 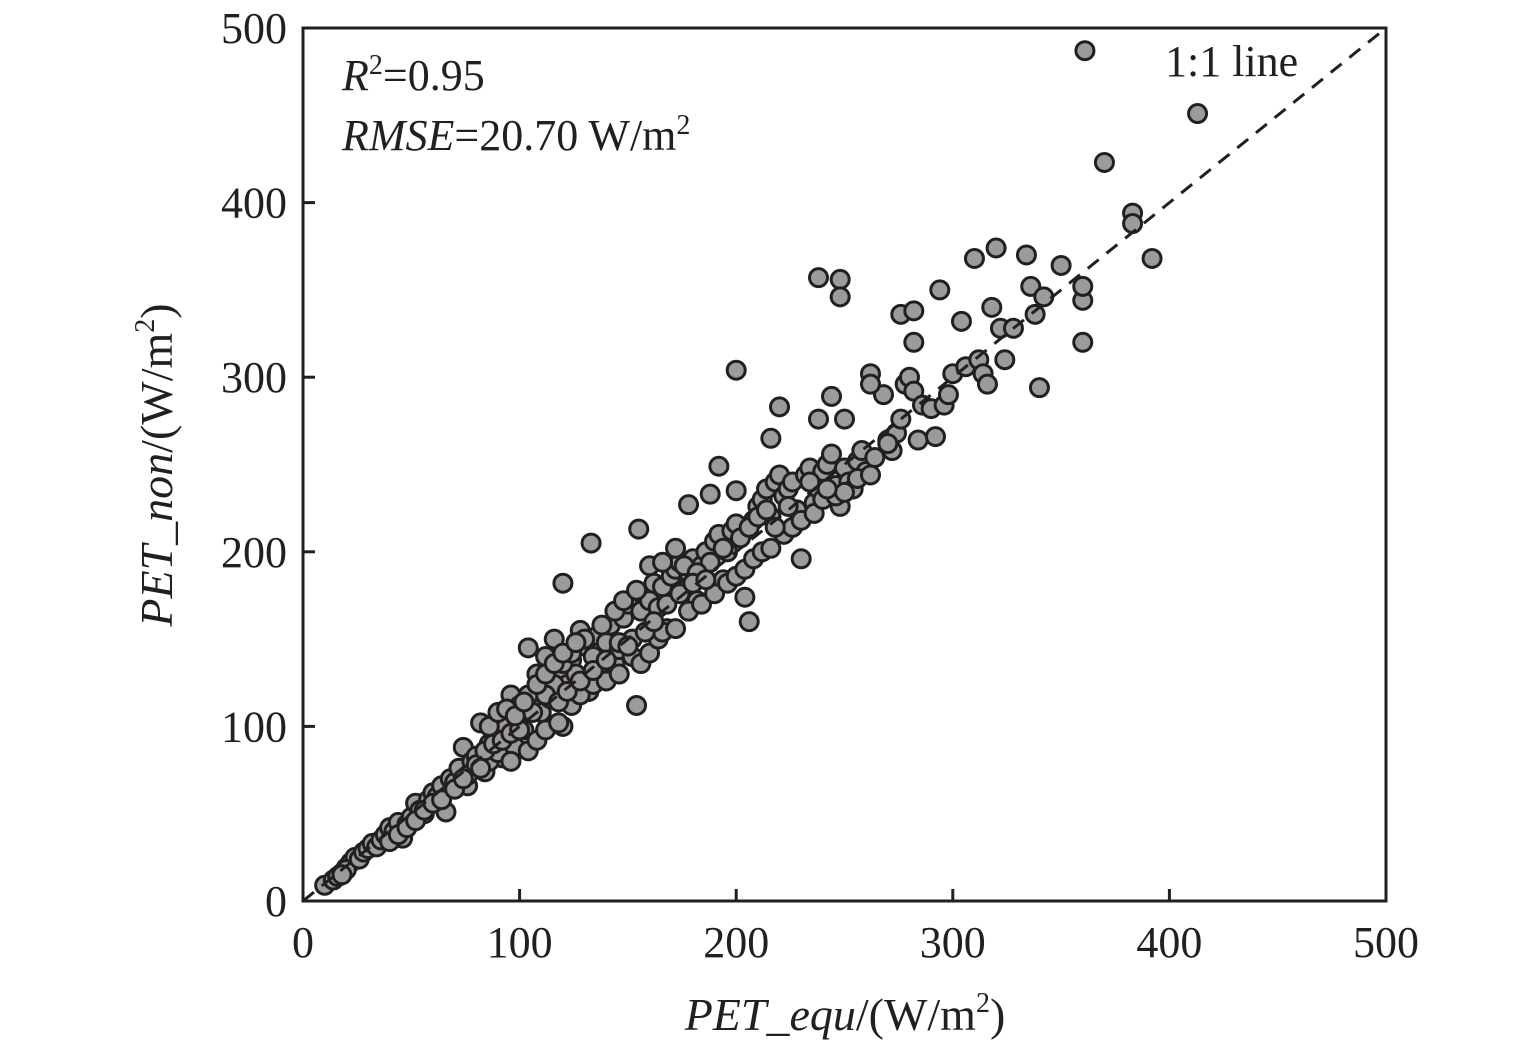 What do you see at coordinates (983, 1003) in the screenshot?
I see `x-axis-unit-exponent: 2` at bounding box center [983, 1003].